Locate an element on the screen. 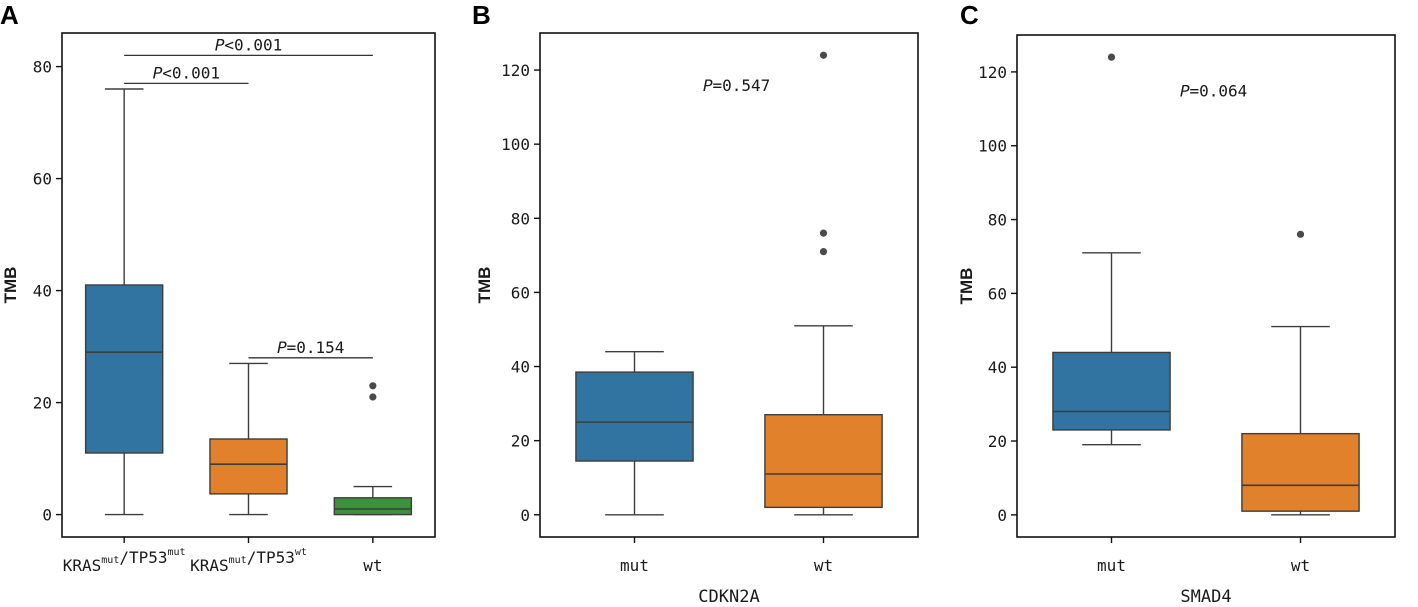  x-tick-label: KRASmut/TP53wt is located at coordinates (248, 561).